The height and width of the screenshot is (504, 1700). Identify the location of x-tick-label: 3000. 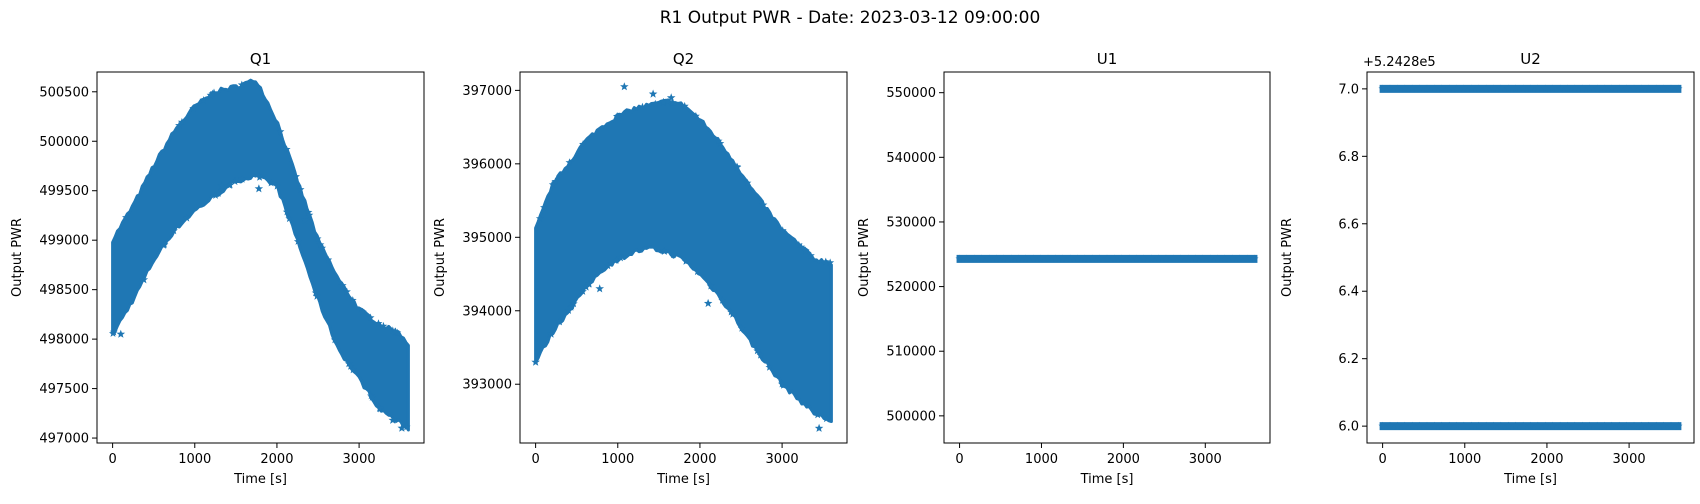
(359, 459).